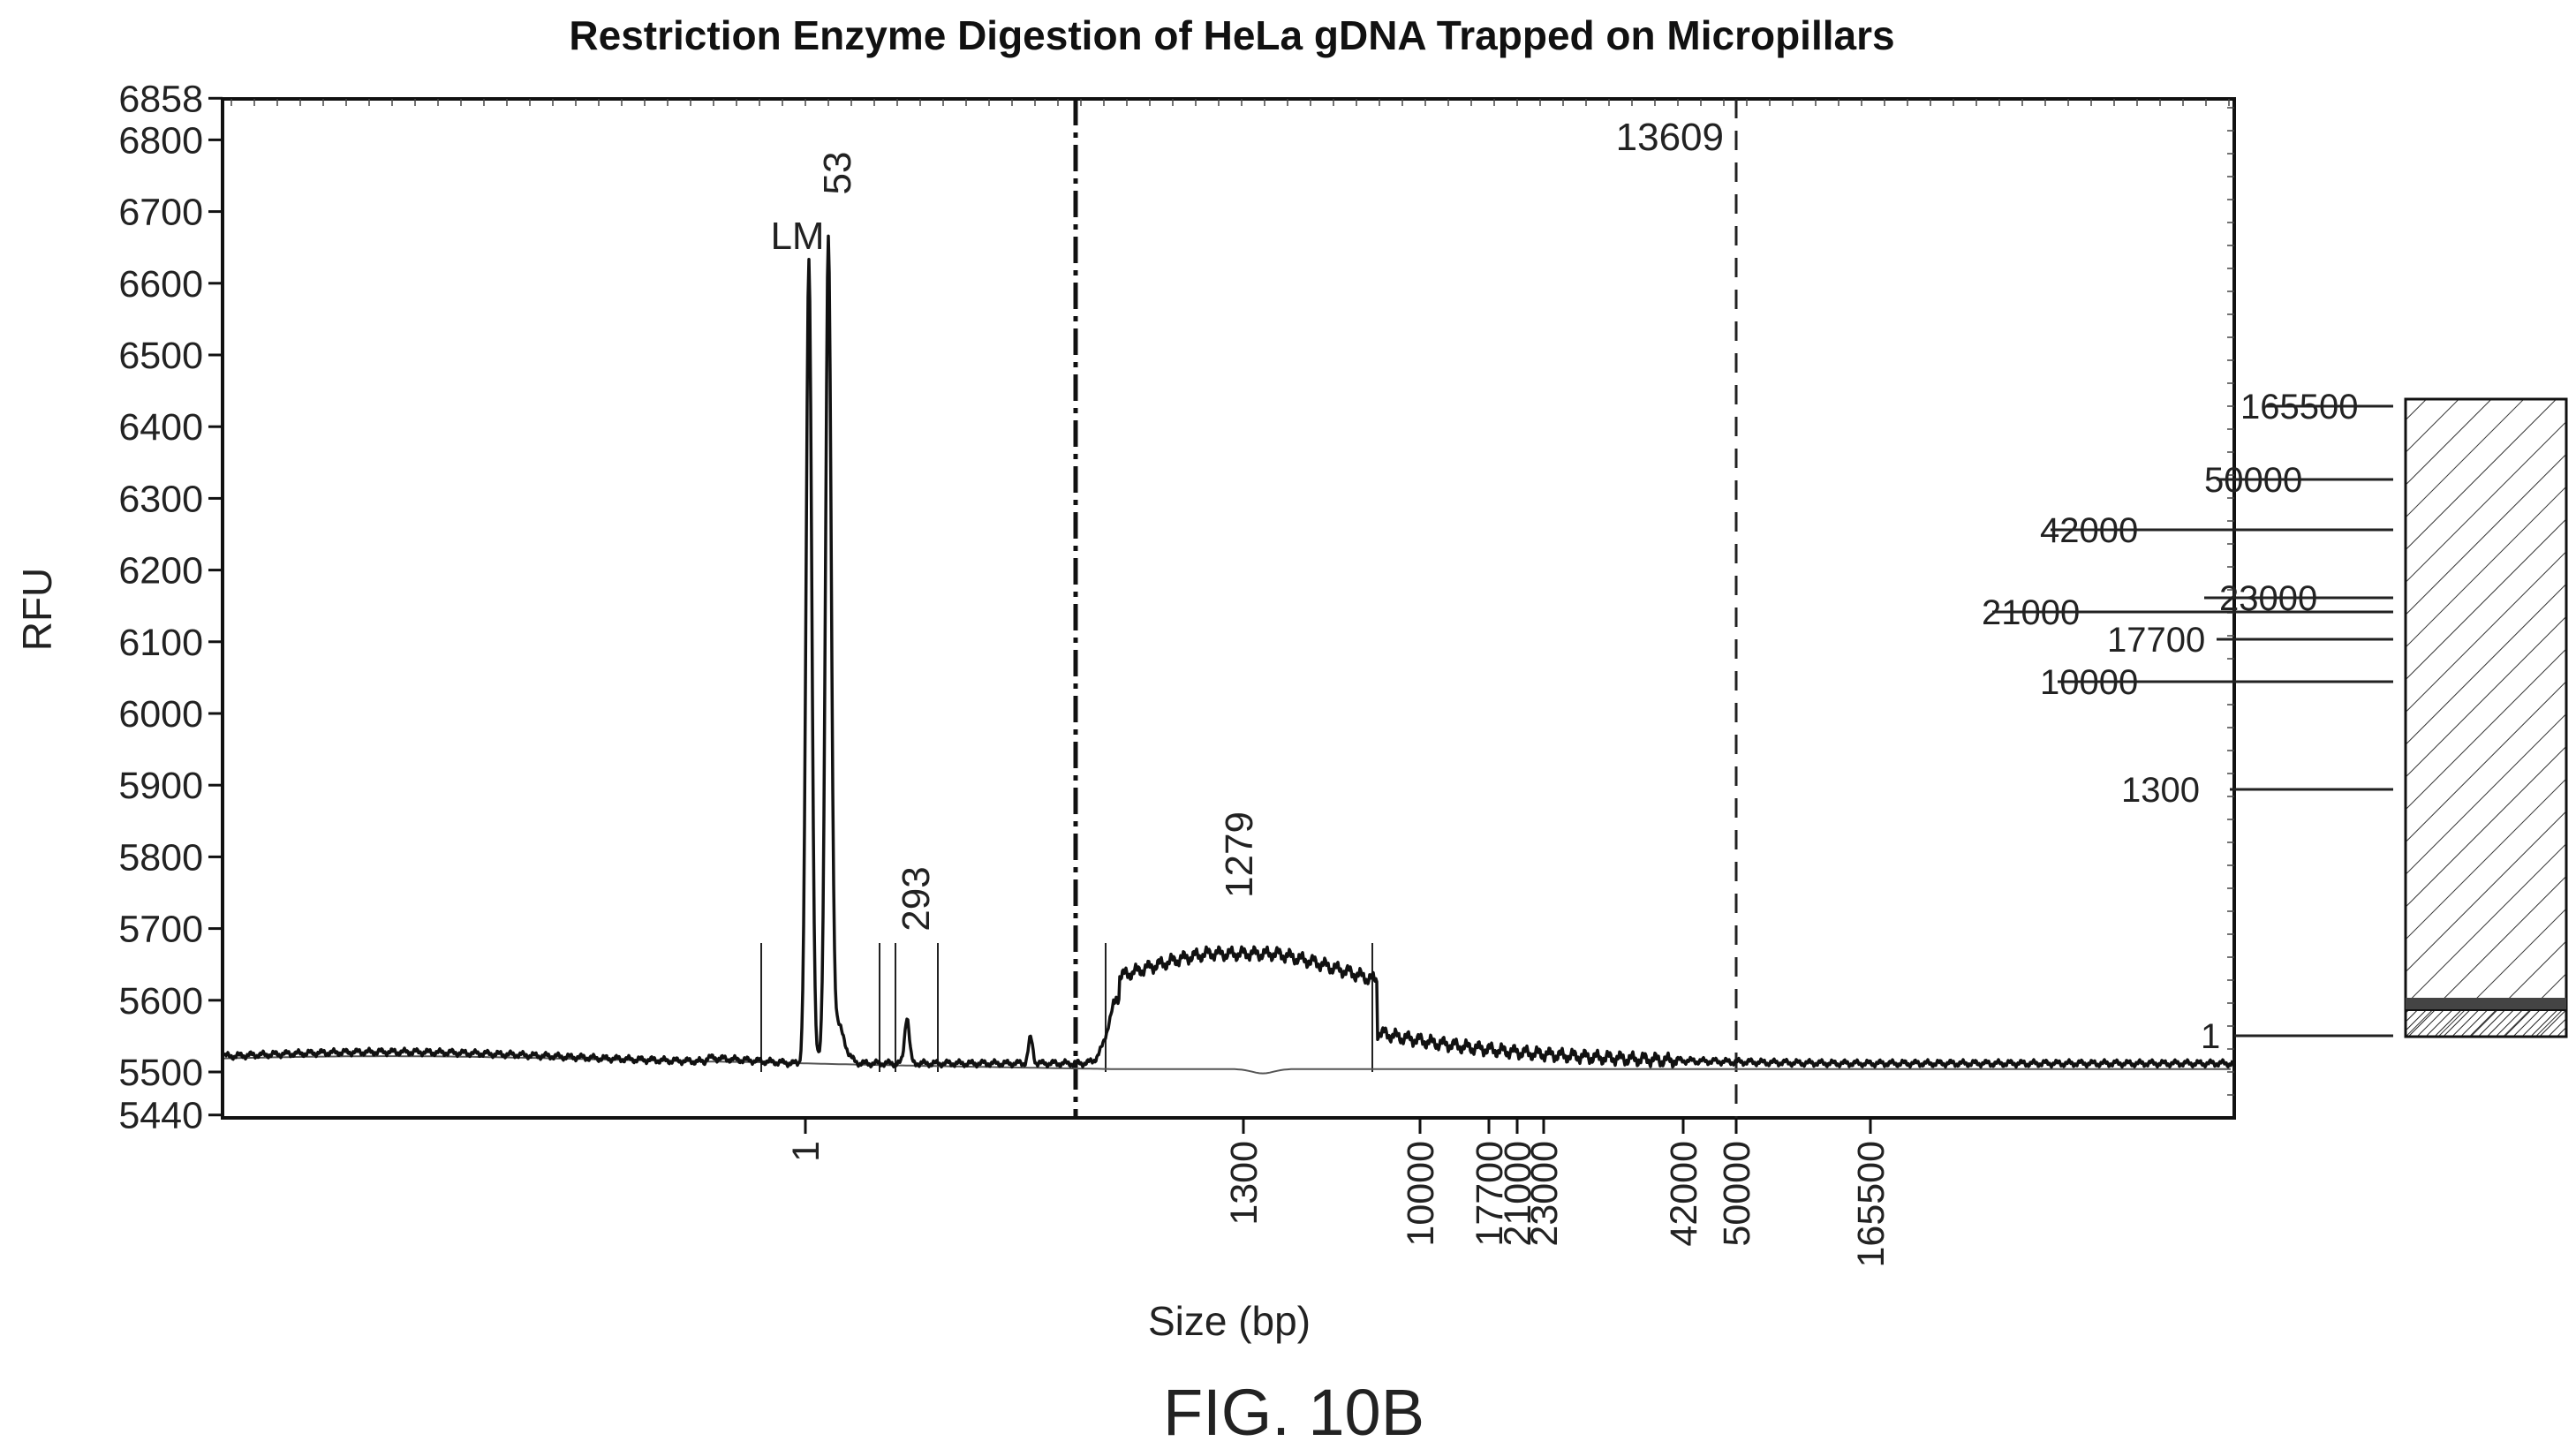 This screenshot has width=2576, height=1449. Describe the element at coordinates (1518, 1194) in the screenshot. I see `x-tick-label: 21000` at that location.